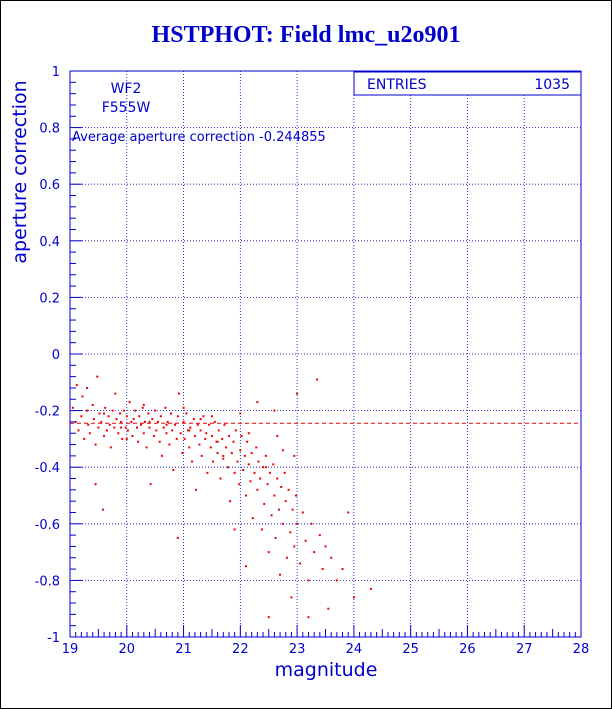 This screenshot has height=709, width=612. I want to click on x-tick-label: 20, so click(127, 649).